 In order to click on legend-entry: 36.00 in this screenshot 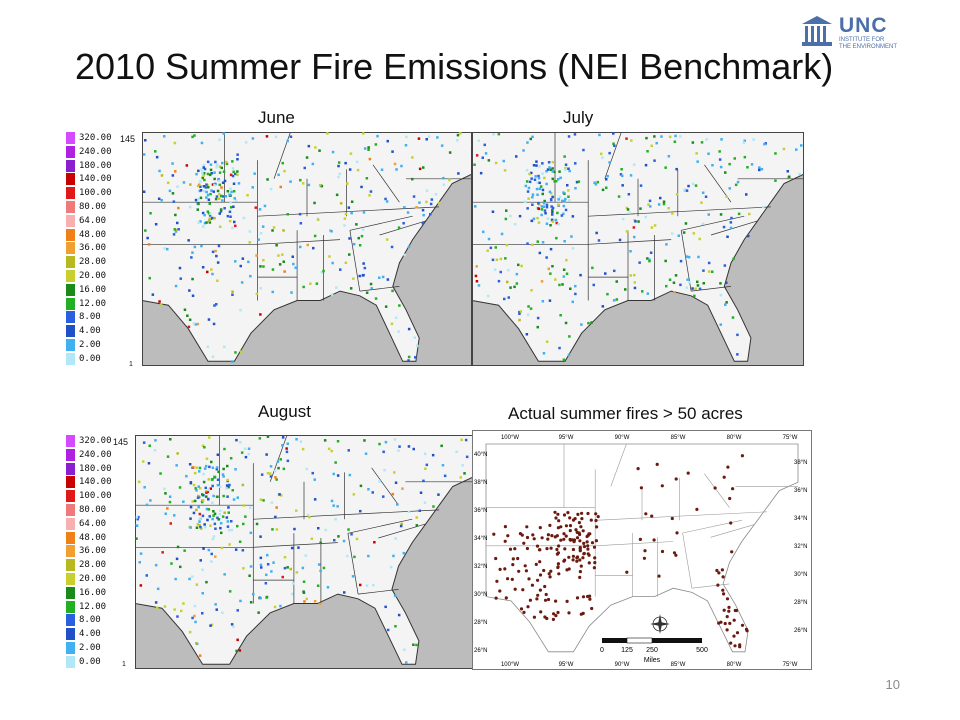, I will do `click(97, 551)`.